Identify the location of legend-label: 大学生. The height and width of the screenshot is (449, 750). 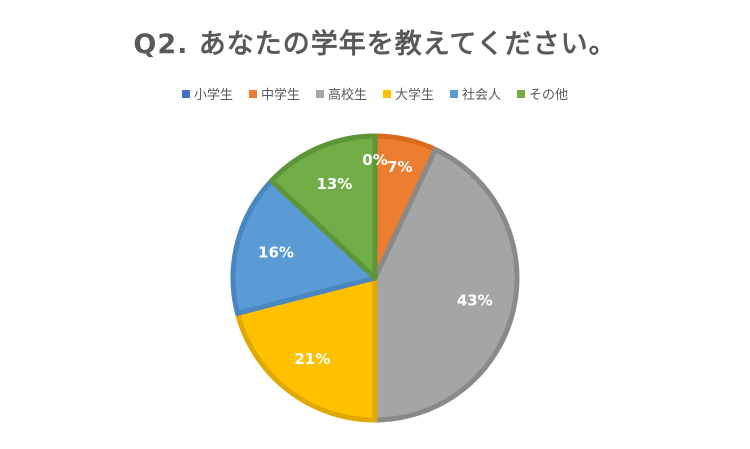
(415, 95).